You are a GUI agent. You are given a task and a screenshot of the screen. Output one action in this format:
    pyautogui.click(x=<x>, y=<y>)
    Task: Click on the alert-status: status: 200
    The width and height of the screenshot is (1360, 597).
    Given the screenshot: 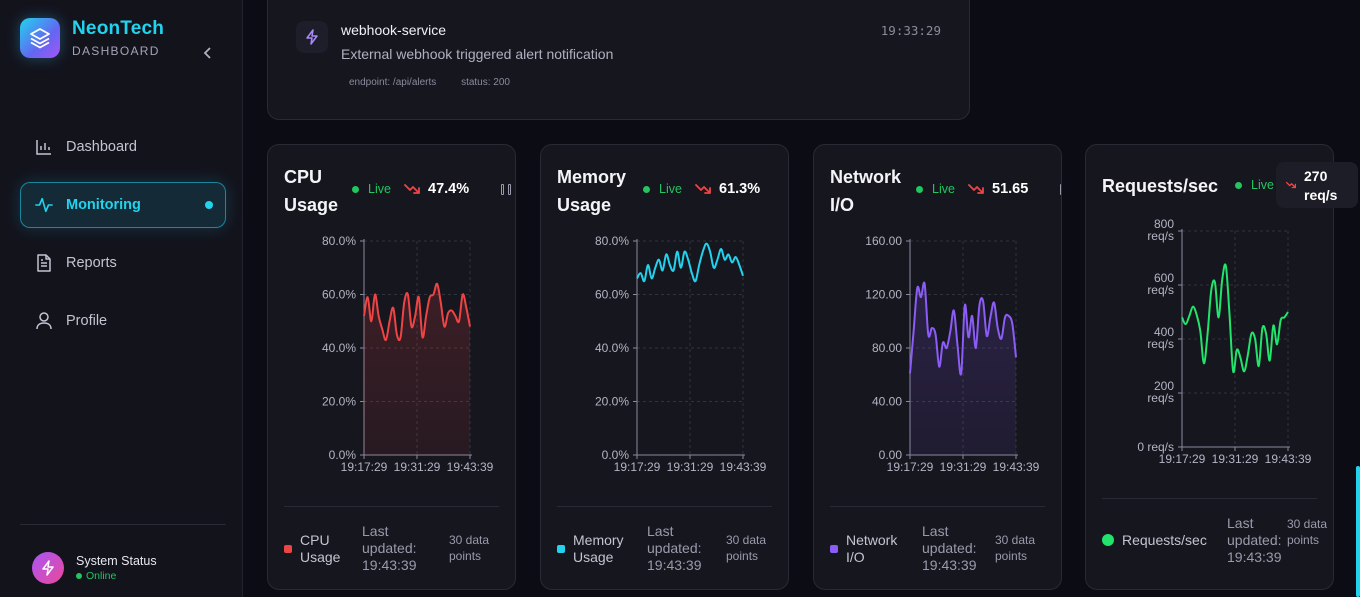 What is the action you would take?
    pyautogui.click(x=485, y=82)
    